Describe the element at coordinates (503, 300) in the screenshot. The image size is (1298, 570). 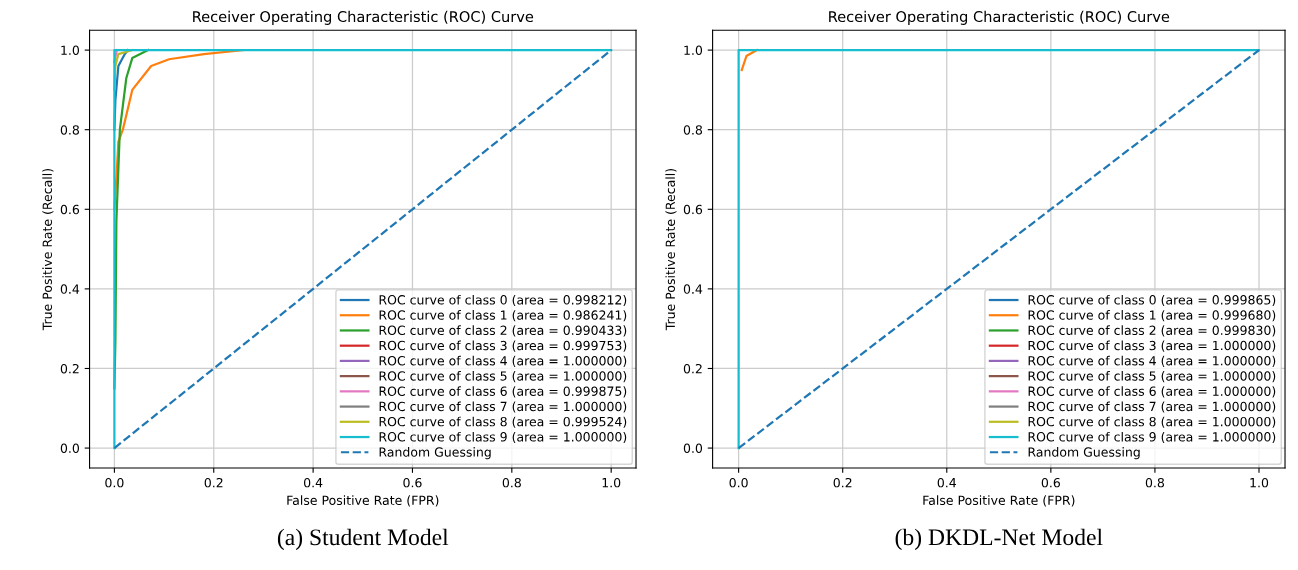
I see `legend-label: ROC curve of class 0 (area = 0.998212)` at that location.